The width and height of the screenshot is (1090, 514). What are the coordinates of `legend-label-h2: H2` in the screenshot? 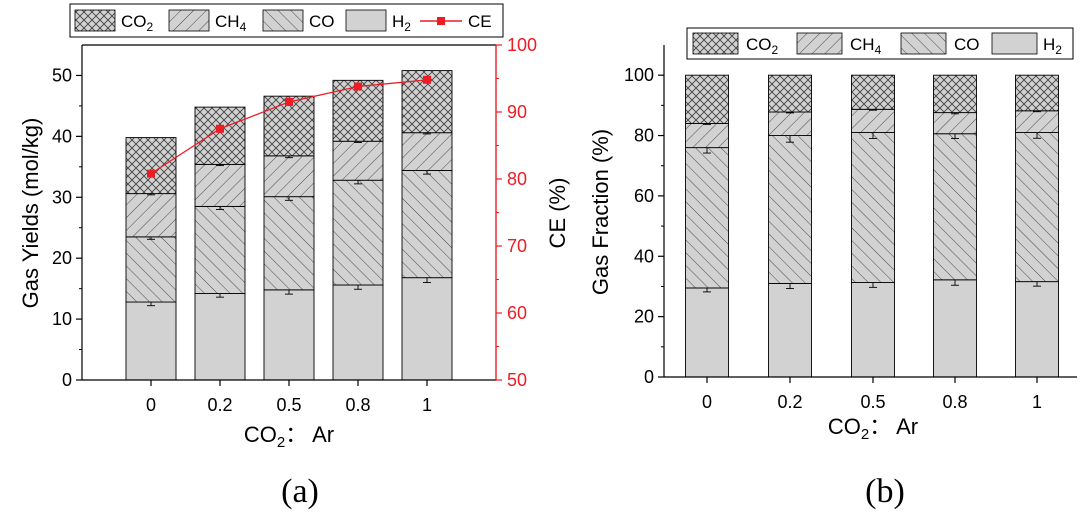 It's located at (401, 23).